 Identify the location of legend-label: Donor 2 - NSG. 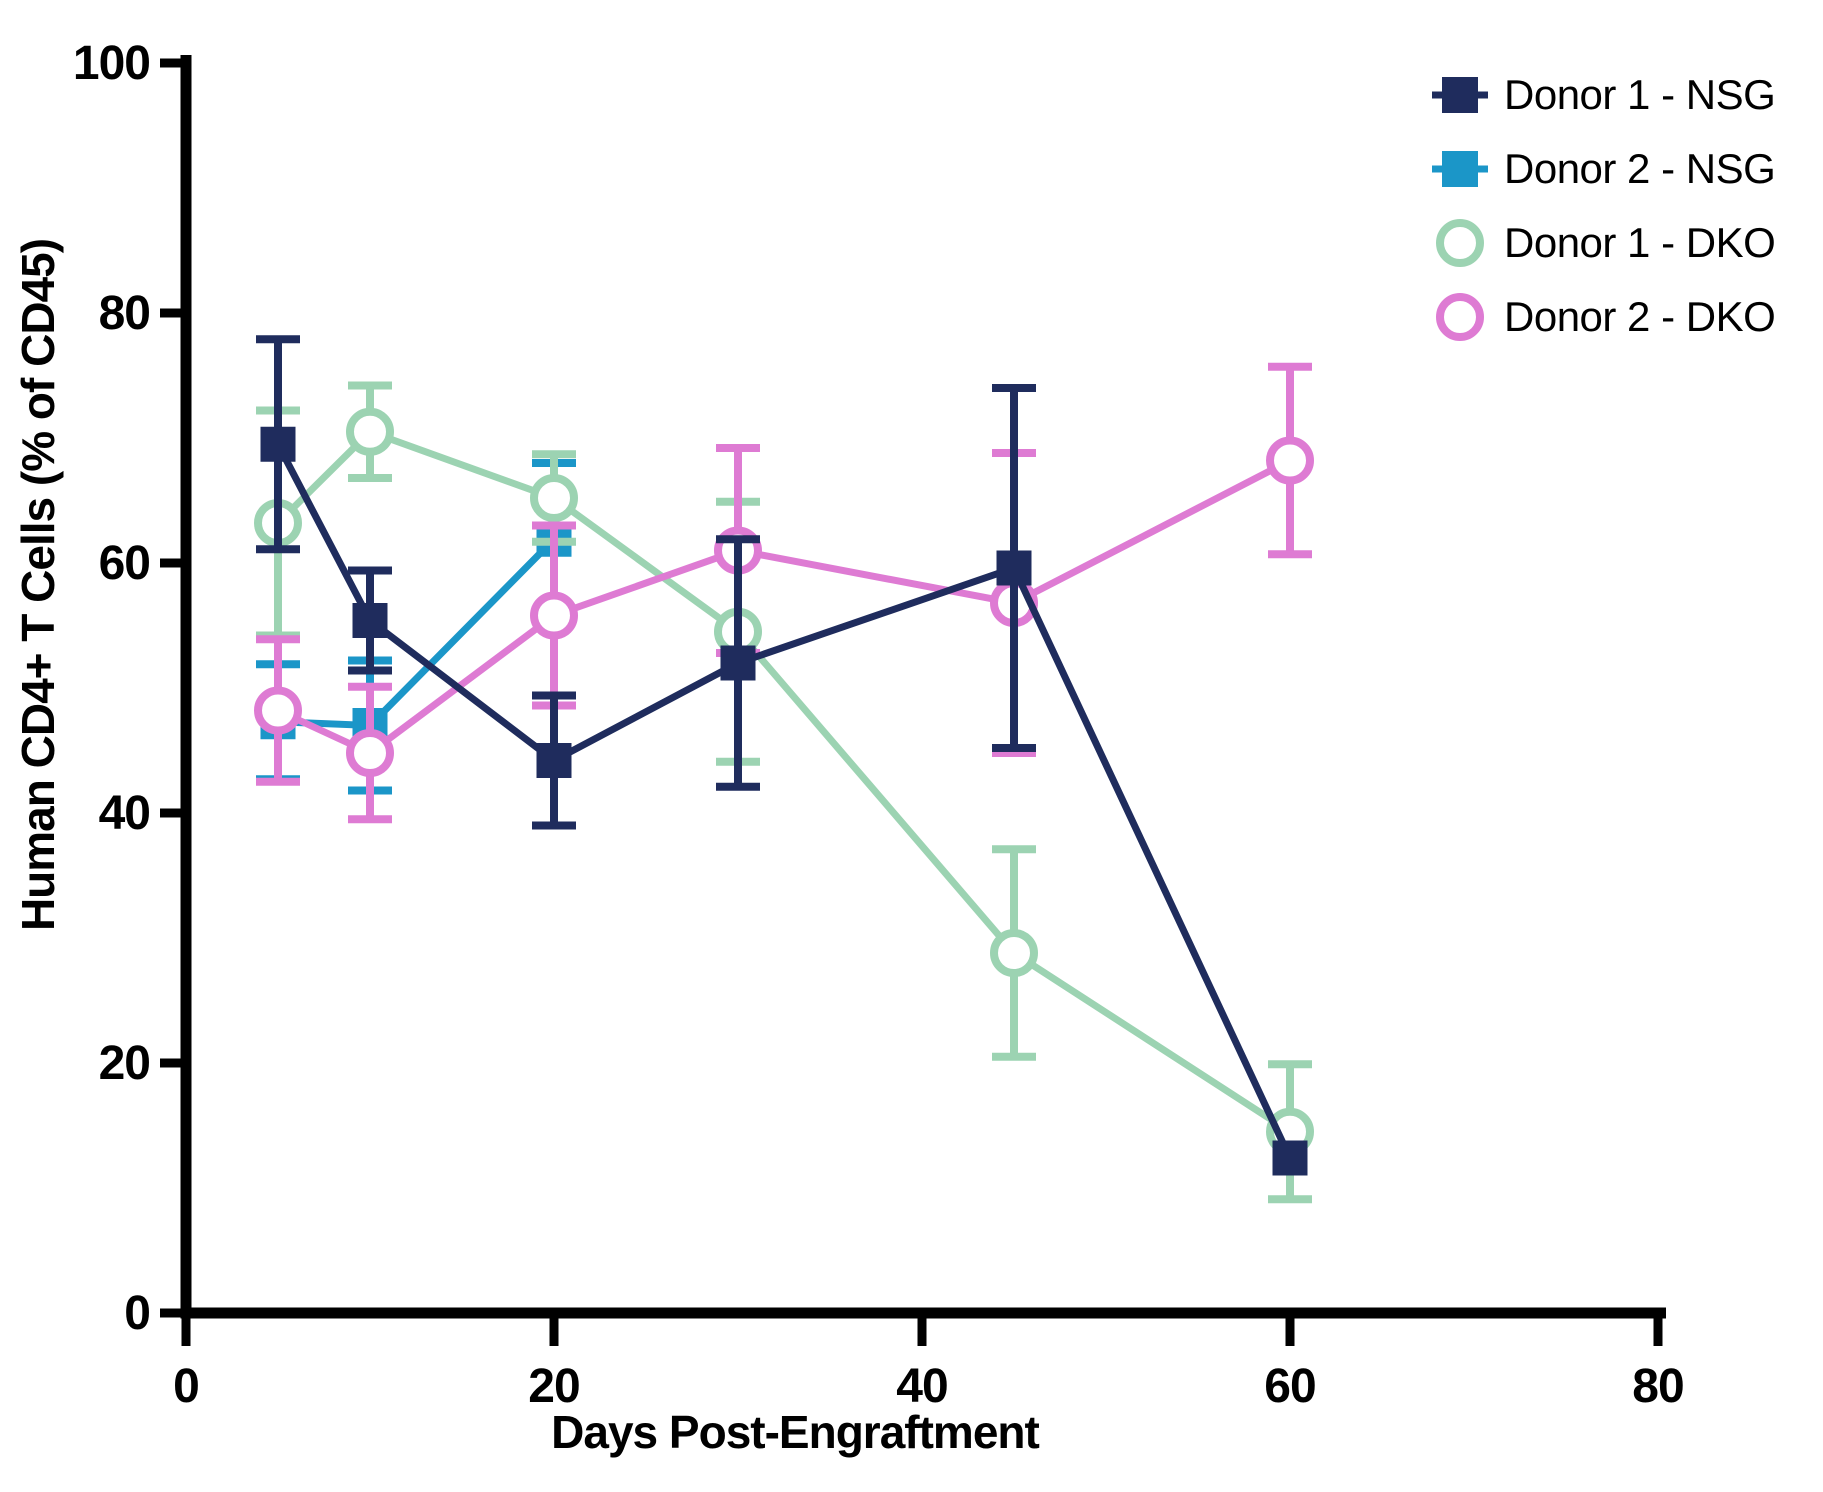
(1640, 168).